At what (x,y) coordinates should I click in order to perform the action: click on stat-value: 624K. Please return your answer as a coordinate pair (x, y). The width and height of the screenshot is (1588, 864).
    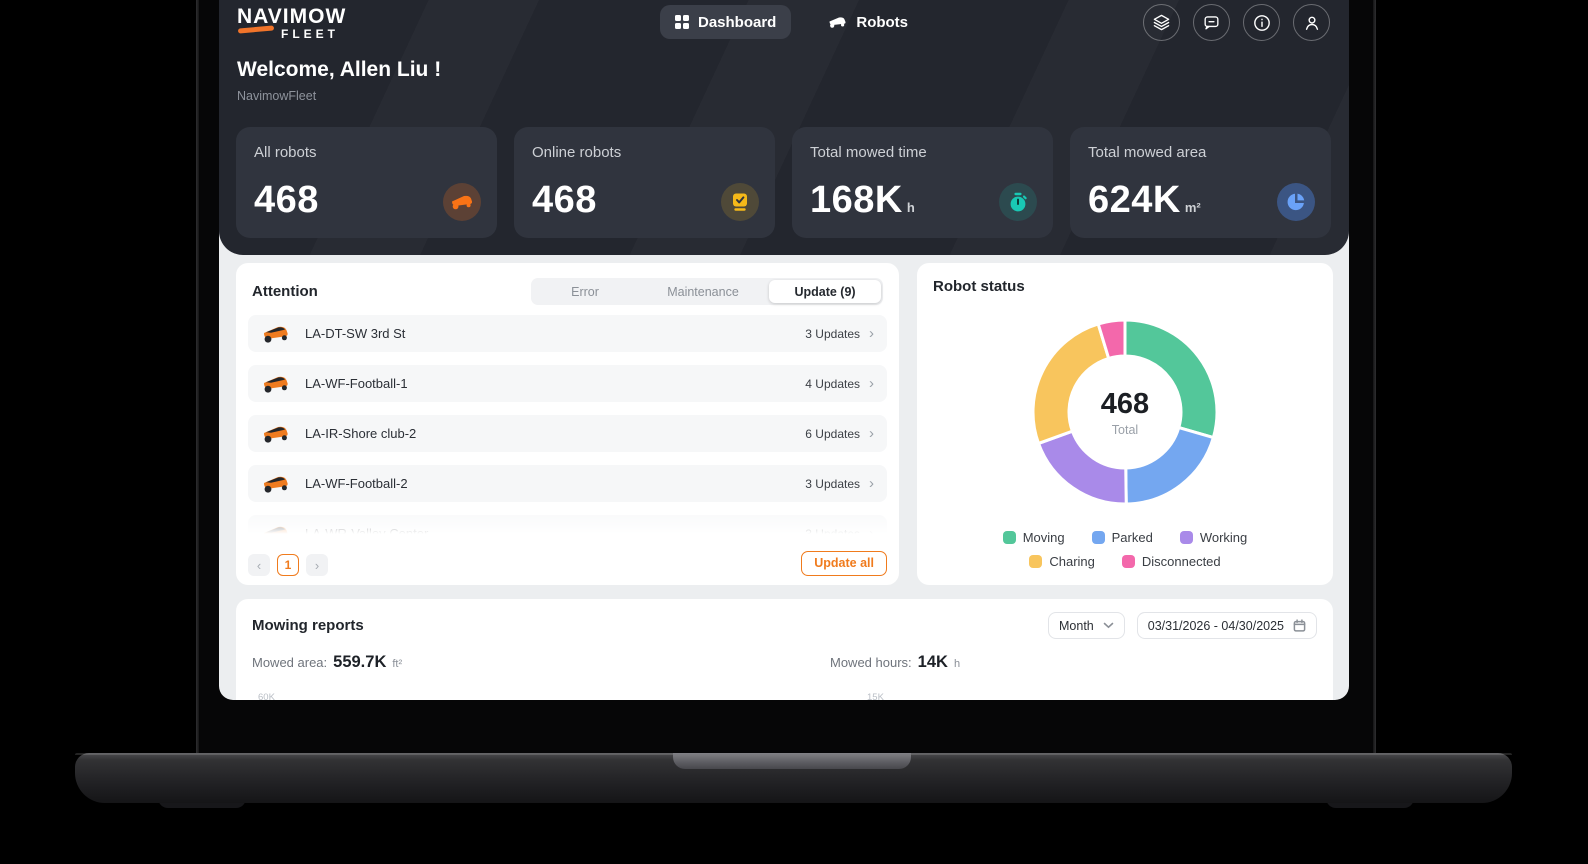
    Looking at the image, I should click on (1134, 200).